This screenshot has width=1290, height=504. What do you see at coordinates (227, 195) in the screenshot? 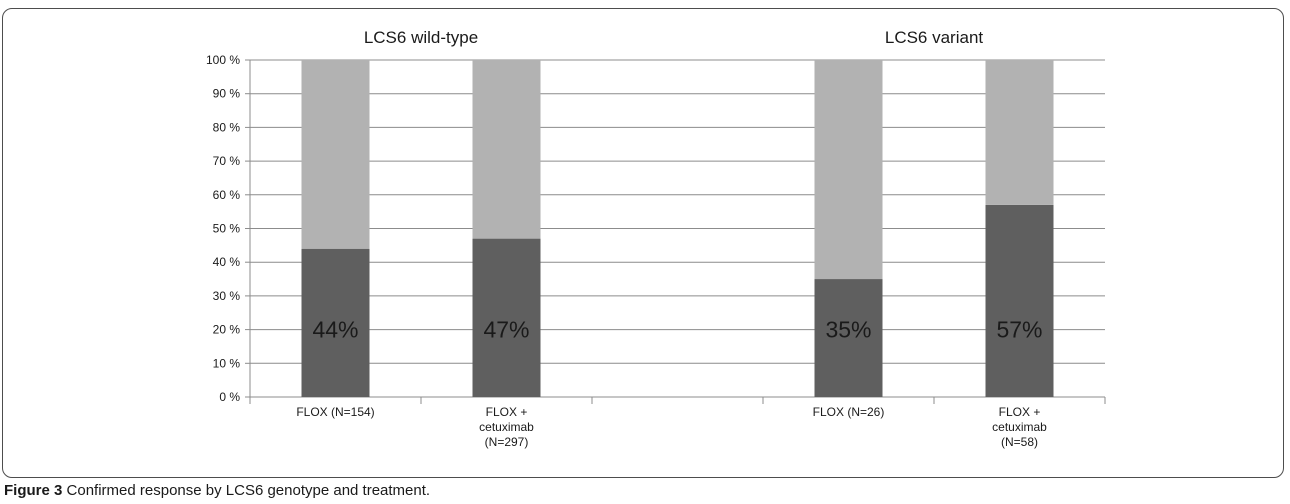
I see `y-tick-label: 60 %` at bounding box center [227, 195].